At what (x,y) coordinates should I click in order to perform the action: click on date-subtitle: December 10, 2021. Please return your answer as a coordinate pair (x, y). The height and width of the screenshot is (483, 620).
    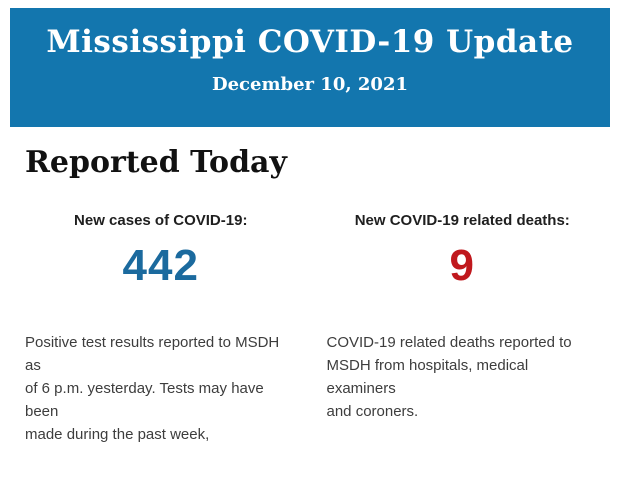
    Looking at the image, I should click on (310, 84).